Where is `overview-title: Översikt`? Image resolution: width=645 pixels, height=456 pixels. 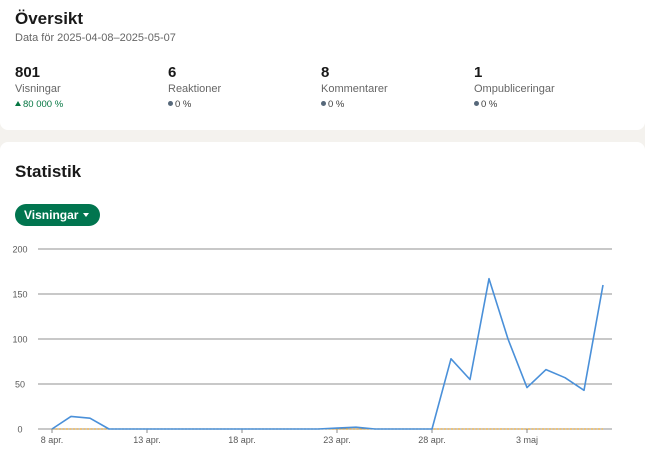 overview-title: Översikt is located at coordinates (49, 18).